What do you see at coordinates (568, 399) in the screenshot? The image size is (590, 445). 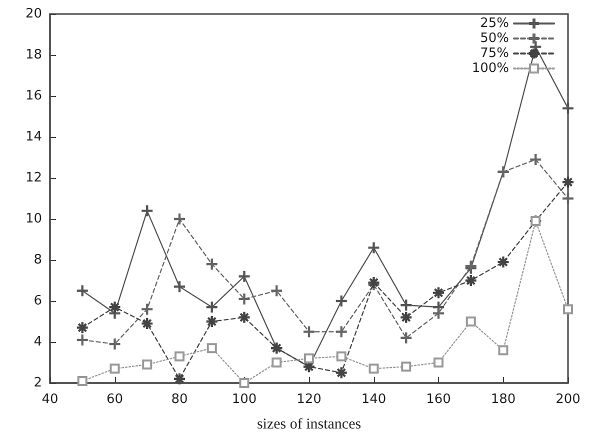 I see `x-tick-label: 200` at bounding box center [568, 399].